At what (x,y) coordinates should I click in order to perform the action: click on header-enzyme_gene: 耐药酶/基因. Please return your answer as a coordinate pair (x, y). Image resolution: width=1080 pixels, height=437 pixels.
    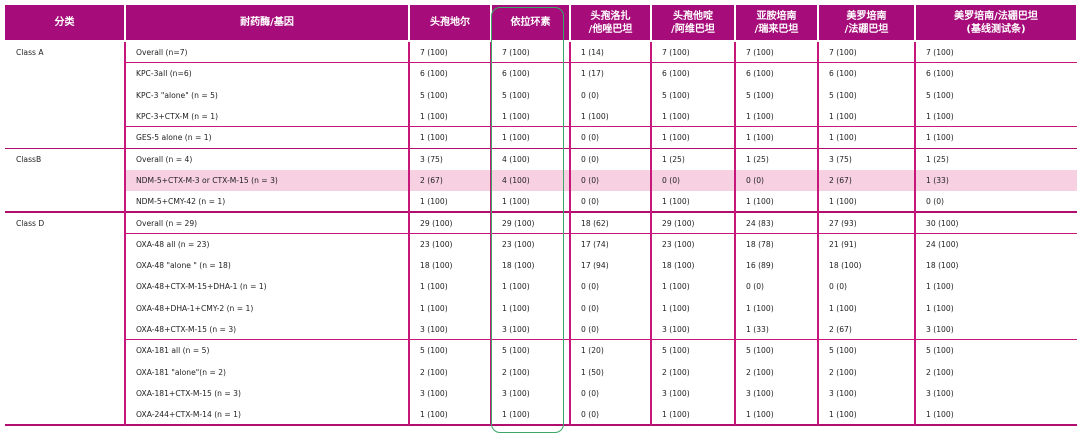
    Looking at the image, I should click on (267, 22).